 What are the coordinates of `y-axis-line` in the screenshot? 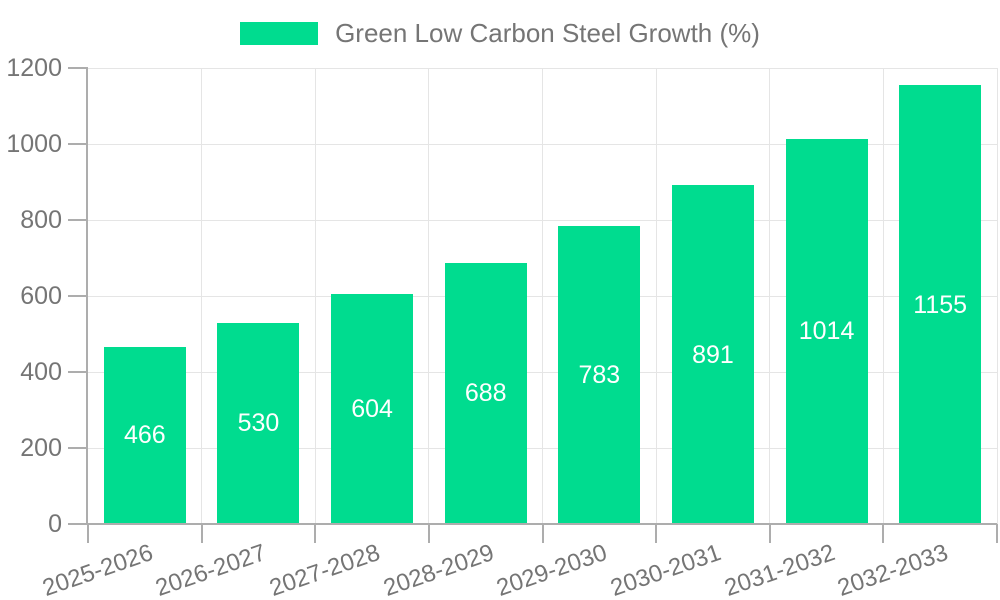 It's located at (87, 296).